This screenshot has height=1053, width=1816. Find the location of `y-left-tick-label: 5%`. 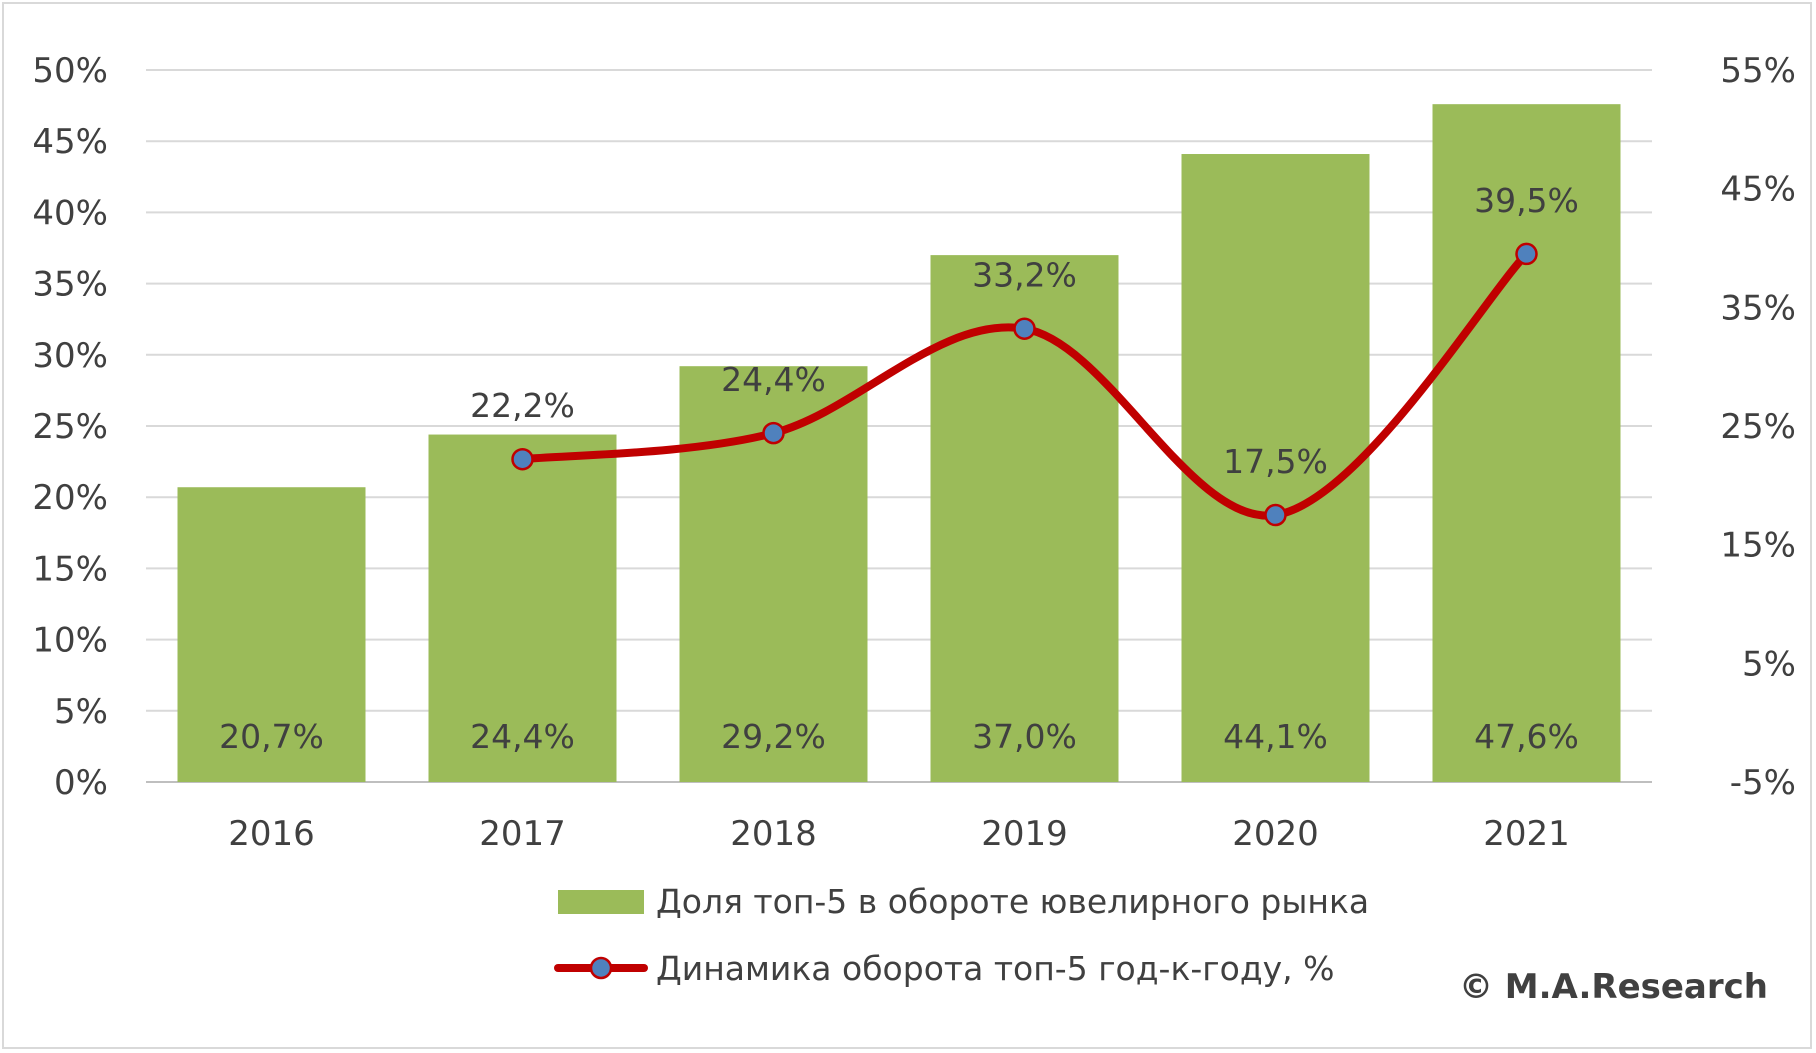

y-left-tick-label: 5% is located at coordinates (81, 712).